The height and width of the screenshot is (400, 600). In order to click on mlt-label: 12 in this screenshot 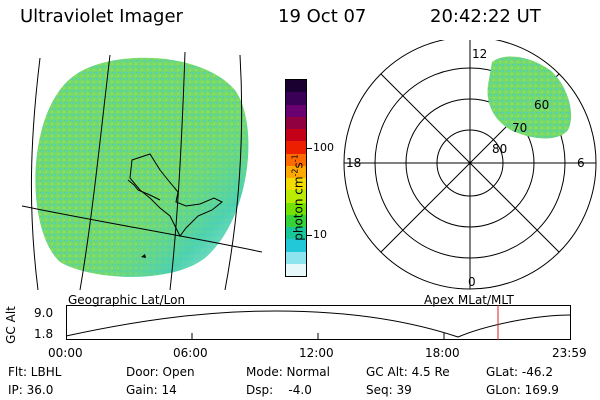, I will do `click(479, 54)`.